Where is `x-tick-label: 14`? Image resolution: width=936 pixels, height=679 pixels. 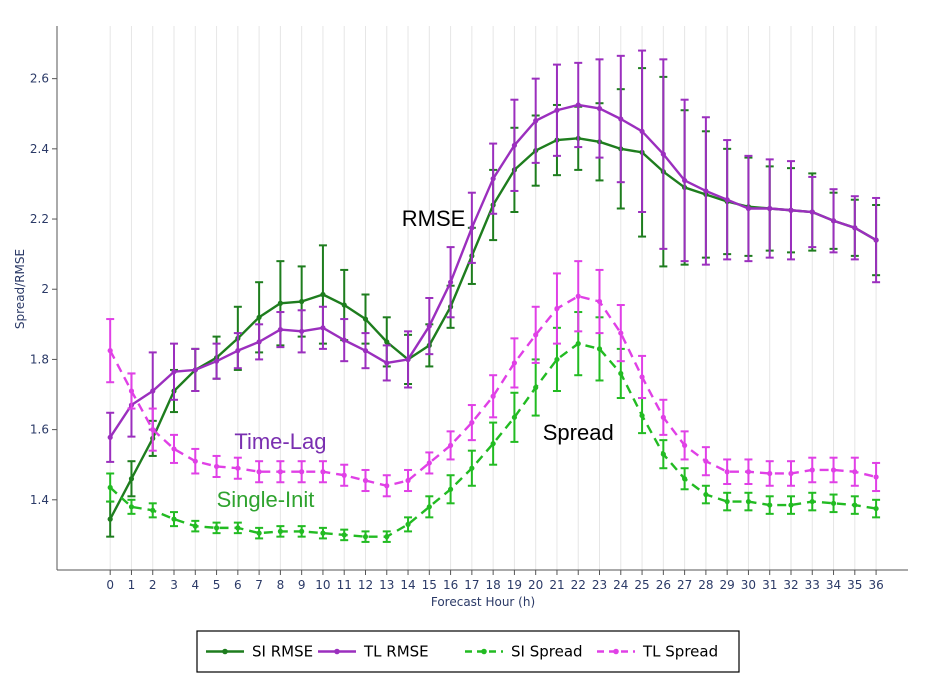 x-tick-label: 14 is located at coordinates (407, 585).